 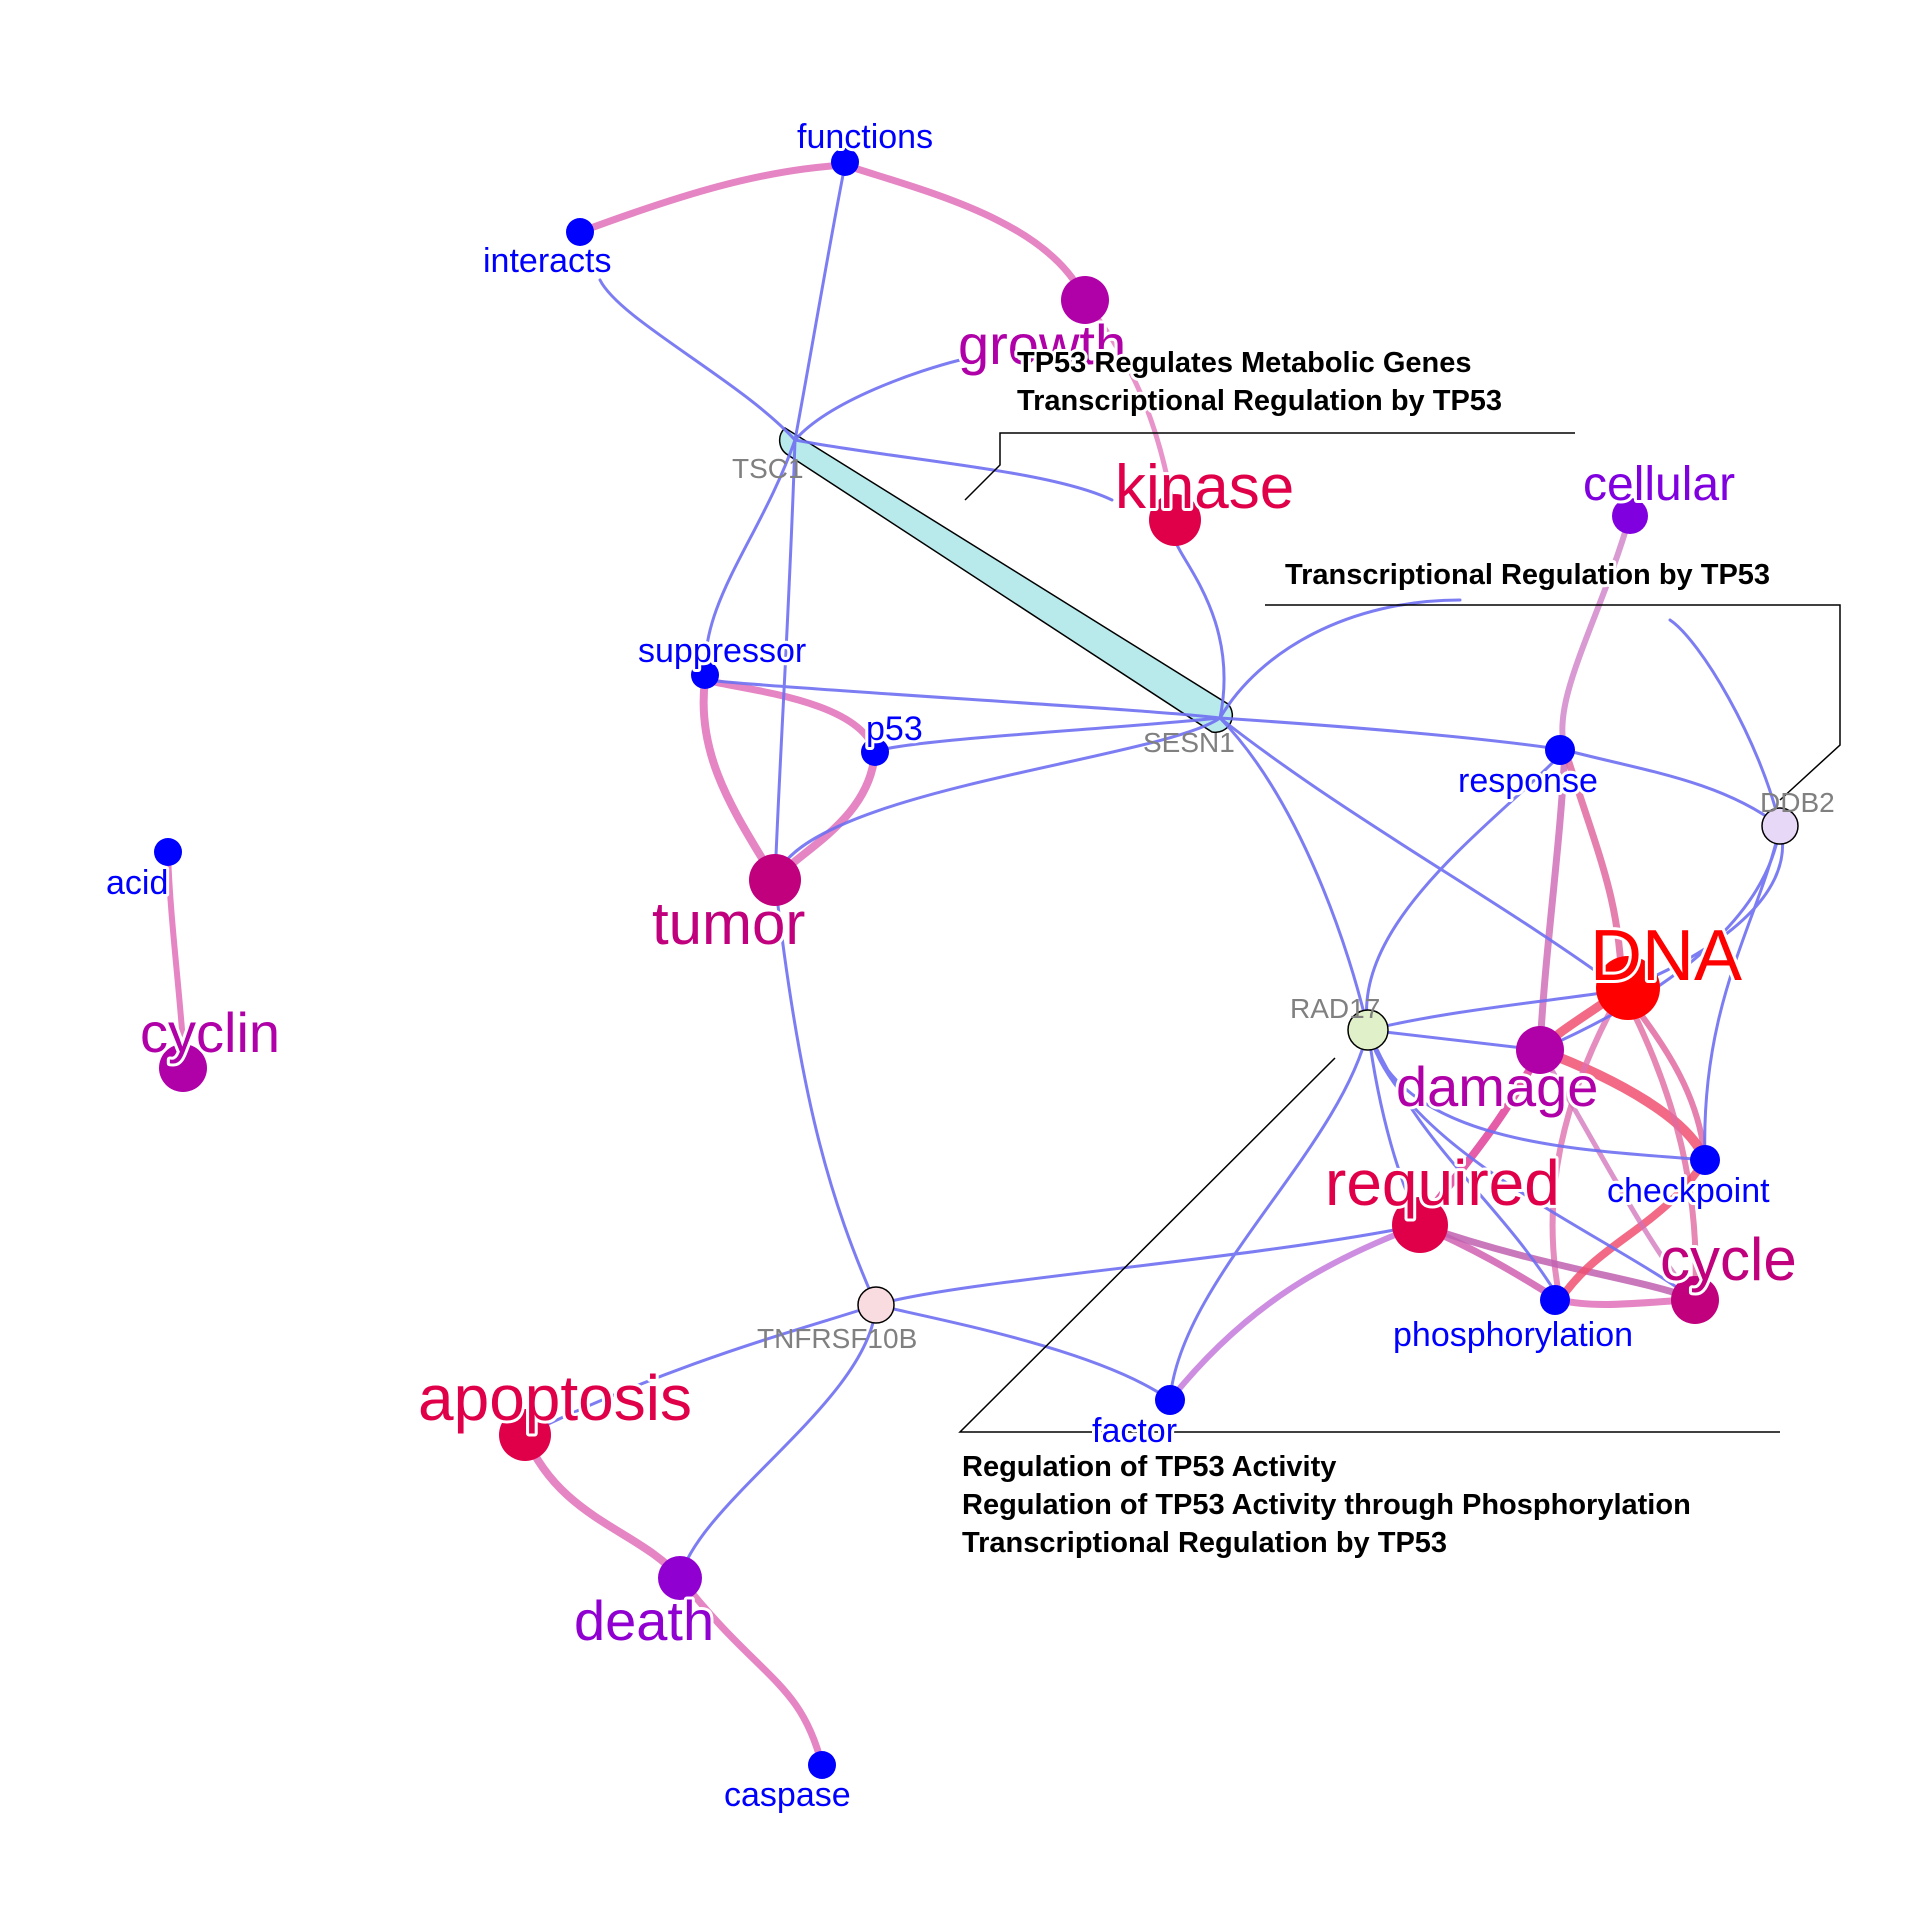 I want to click on label-factor: factor, so click(x=1134, y=1431).